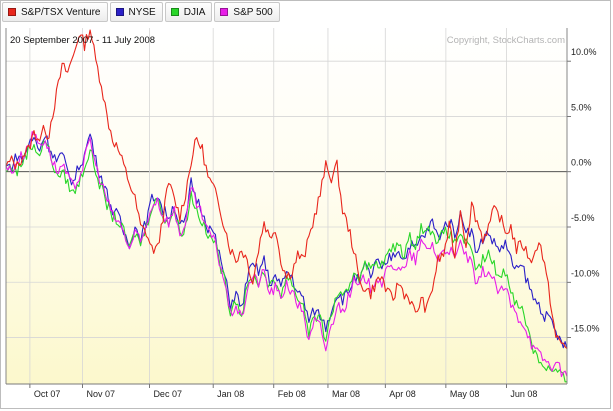 The height and width of the screenshot is (411, 613). Describe the element at coordinates (174, 12) in the screenshot. I see `legend-swatch-djia` at that location.